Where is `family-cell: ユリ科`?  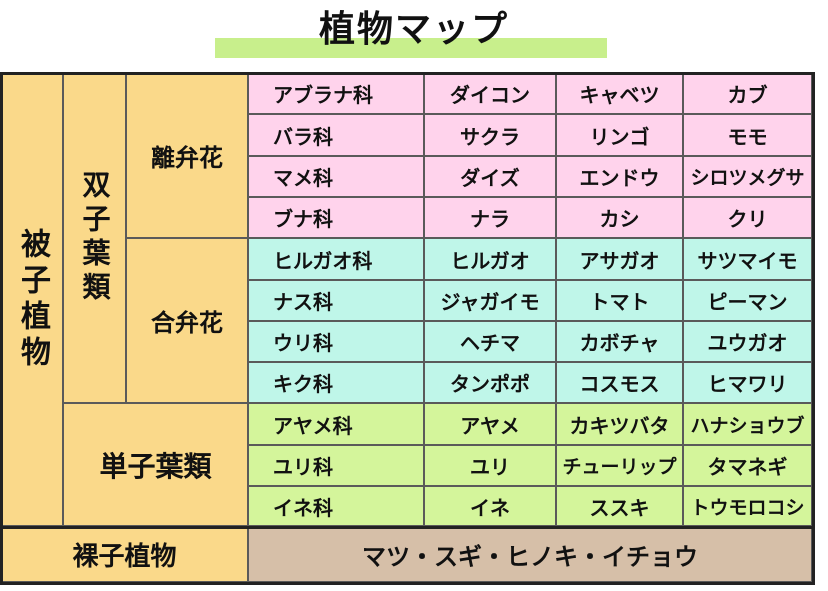 family-cell: ユリ科 is located at coordinates (337, 466).